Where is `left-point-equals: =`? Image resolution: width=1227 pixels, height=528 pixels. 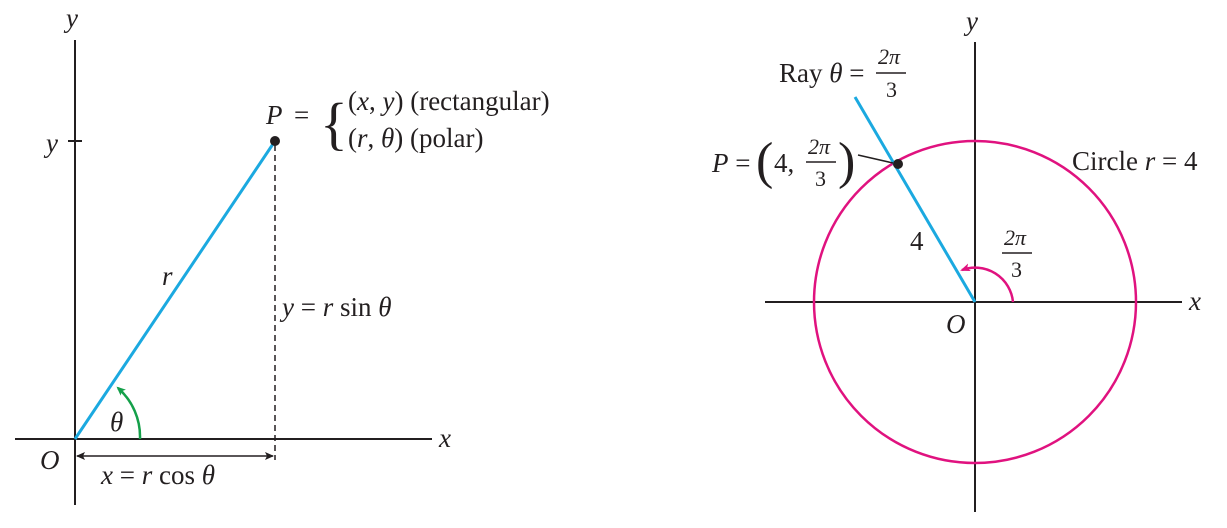 left-point-equals: = is located at coordinates (301, 115).